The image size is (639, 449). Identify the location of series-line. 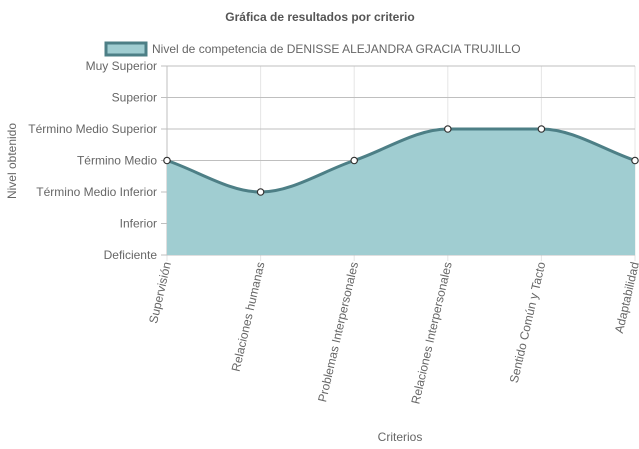
(401, 160).